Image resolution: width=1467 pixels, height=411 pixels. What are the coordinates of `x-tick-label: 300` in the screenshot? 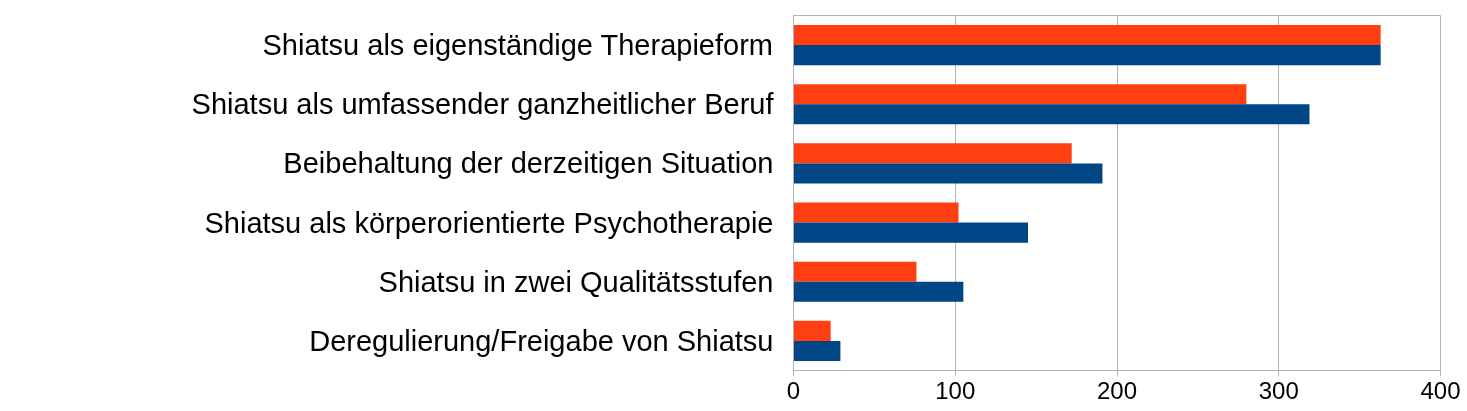 It's located at (1278, 390).